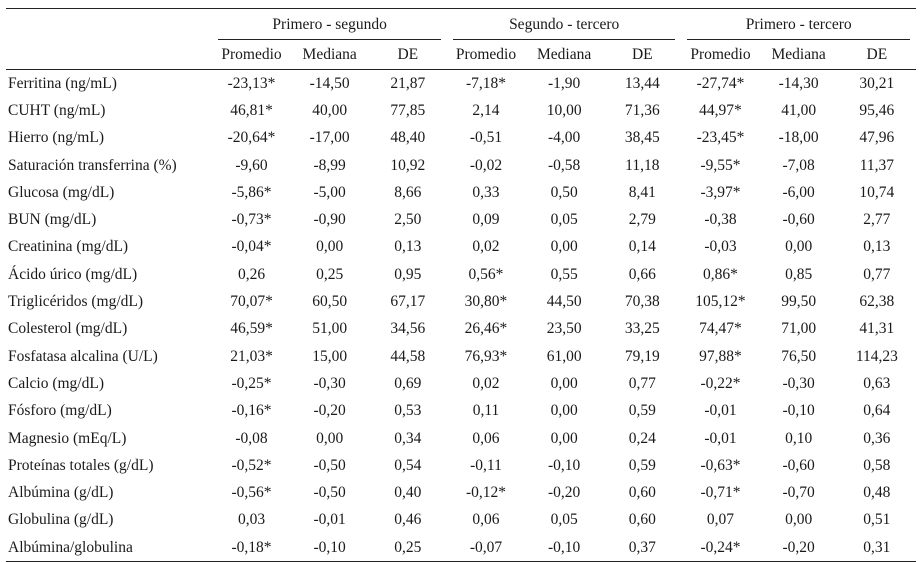 The width and height of the screenshot is (922, 562). What do you see at coordinates (408, 465) in the screenshot?
I see `table-cell: 0,54` at bounding box center [408, 465].